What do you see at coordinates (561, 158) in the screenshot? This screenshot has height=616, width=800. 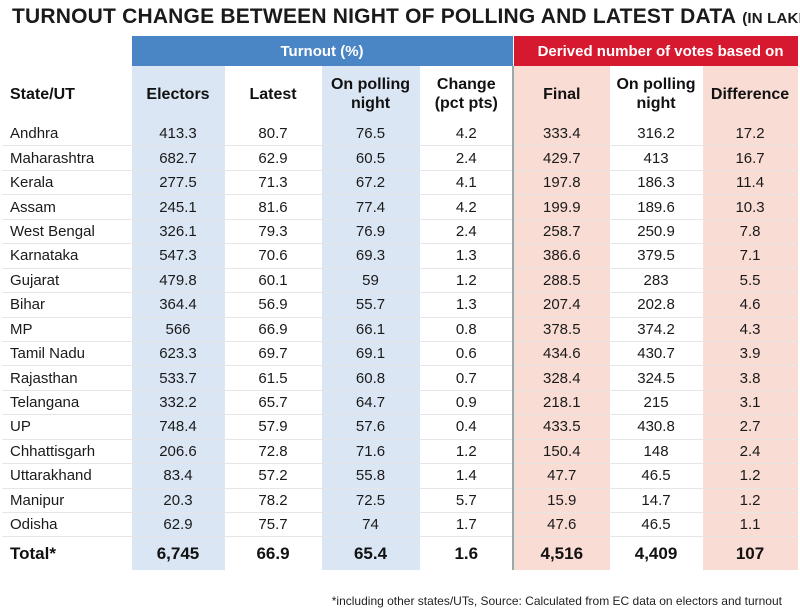 I see `cell-final: 429.7` at bounding box center [561, 158].